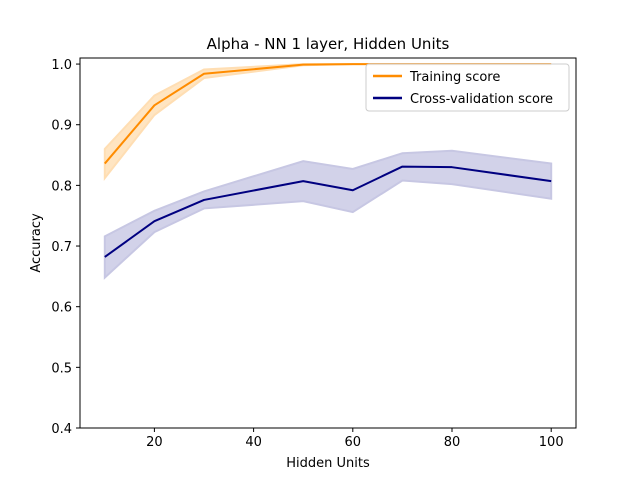 This screenshot has width=640, height=480. Describe the element at coordinates (61, 186) in the screenshot. I see `y-tick-label: 0.8` at that location.